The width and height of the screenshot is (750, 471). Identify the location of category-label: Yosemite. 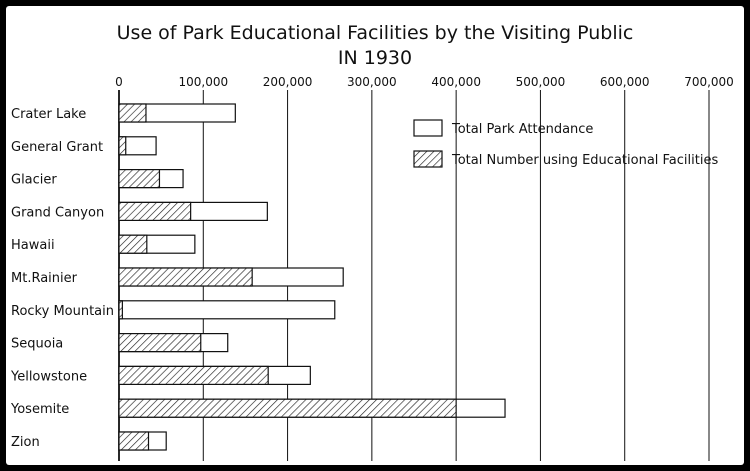
(39, 409).